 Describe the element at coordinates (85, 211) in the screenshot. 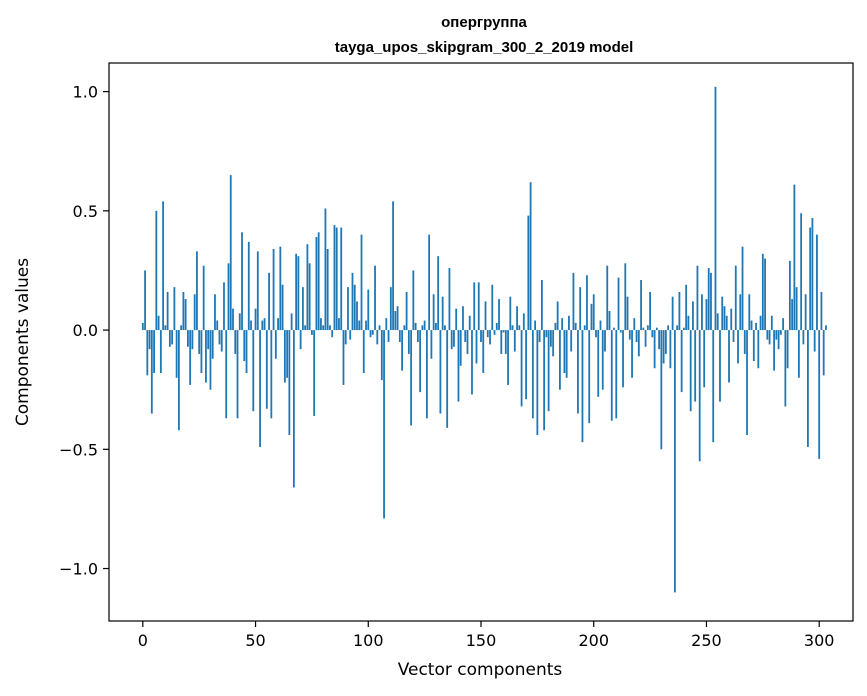

I see `y-tick-label: 0.5` at that location.